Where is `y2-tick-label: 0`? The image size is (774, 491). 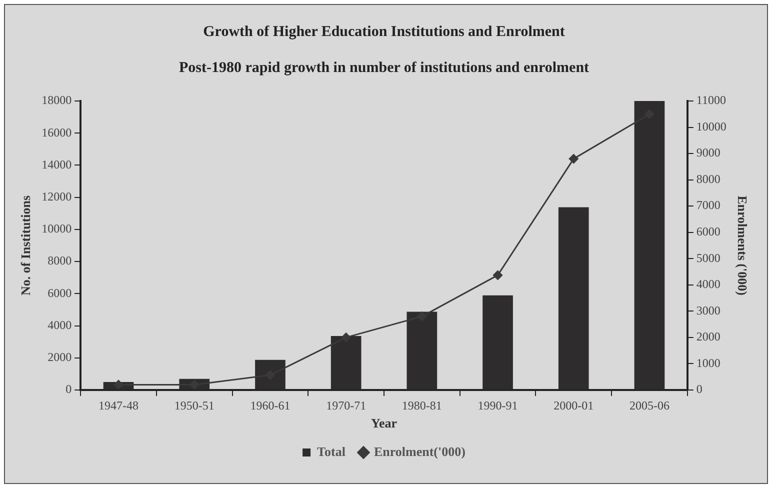
y2-tick-label: 0 is located at coordinates (699, 389).